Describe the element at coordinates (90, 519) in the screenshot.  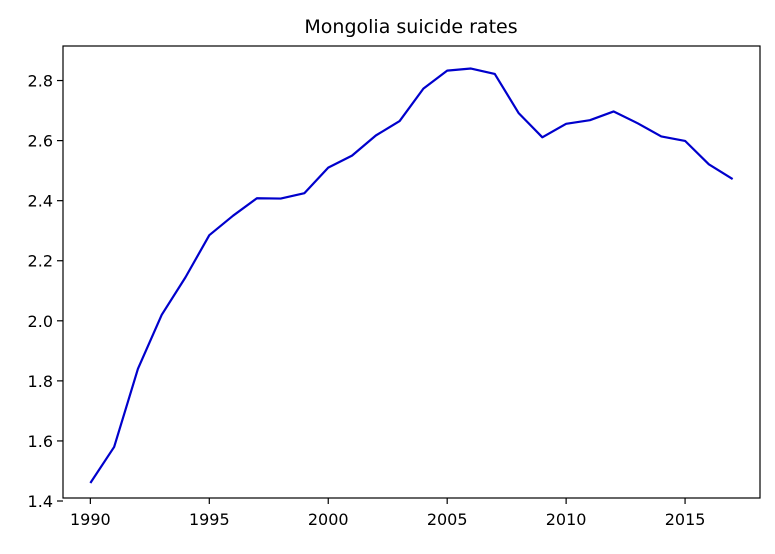
I see `x-tick-label: 1990` at that location.